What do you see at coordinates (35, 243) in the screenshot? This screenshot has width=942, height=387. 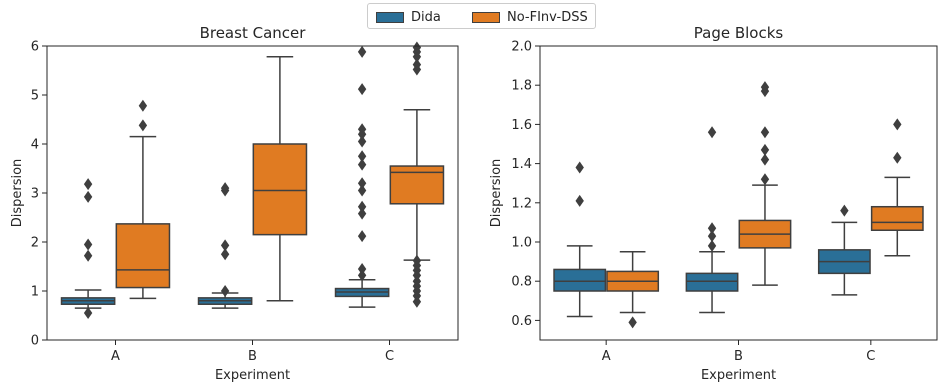 I see `y-tick-label: 2` at bounding box center [35, 243].